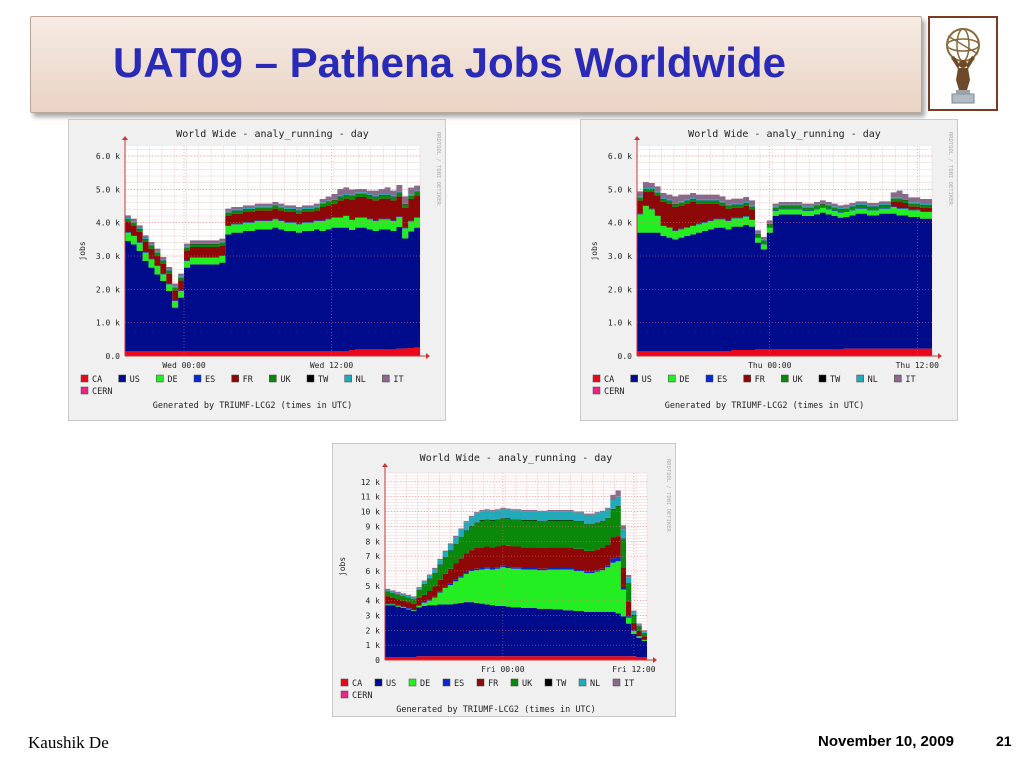 The height and width of the screenshot is (768, 1024). Describe the element at coordinates (373, 541) in the screenshot. I see `chart3-y-tick-label: 8 k` at that location.